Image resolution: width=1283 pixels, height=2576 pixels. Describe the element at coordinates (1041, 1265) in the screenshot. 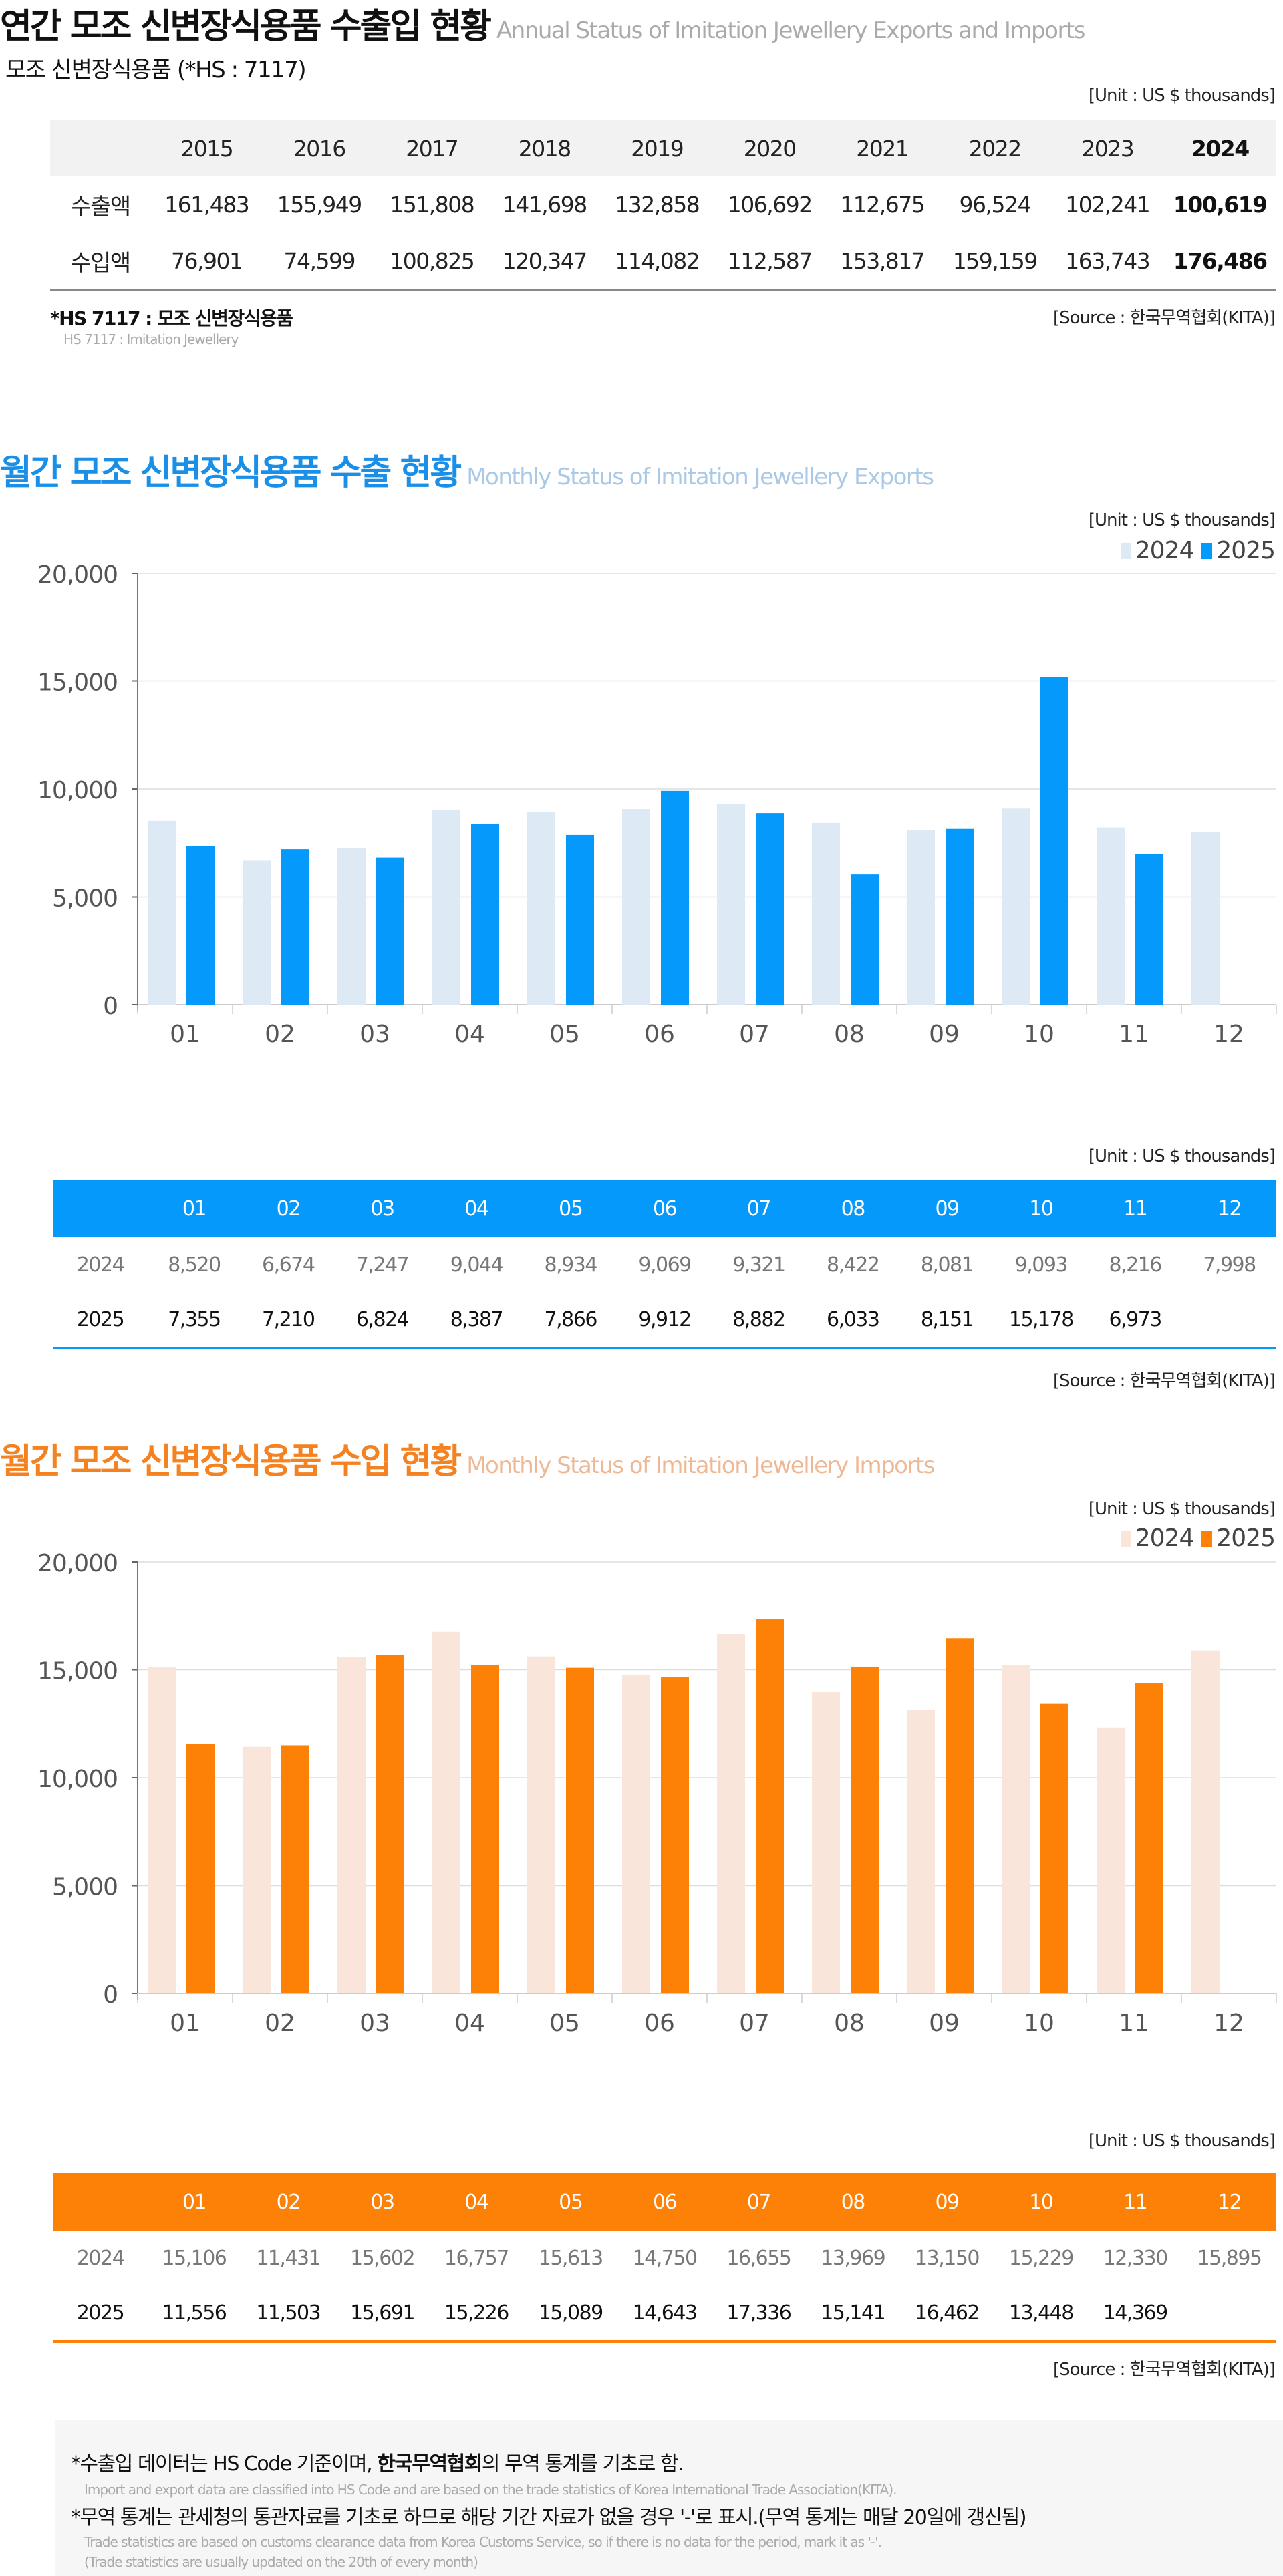

I see `table-cell: 9,093` at that location.